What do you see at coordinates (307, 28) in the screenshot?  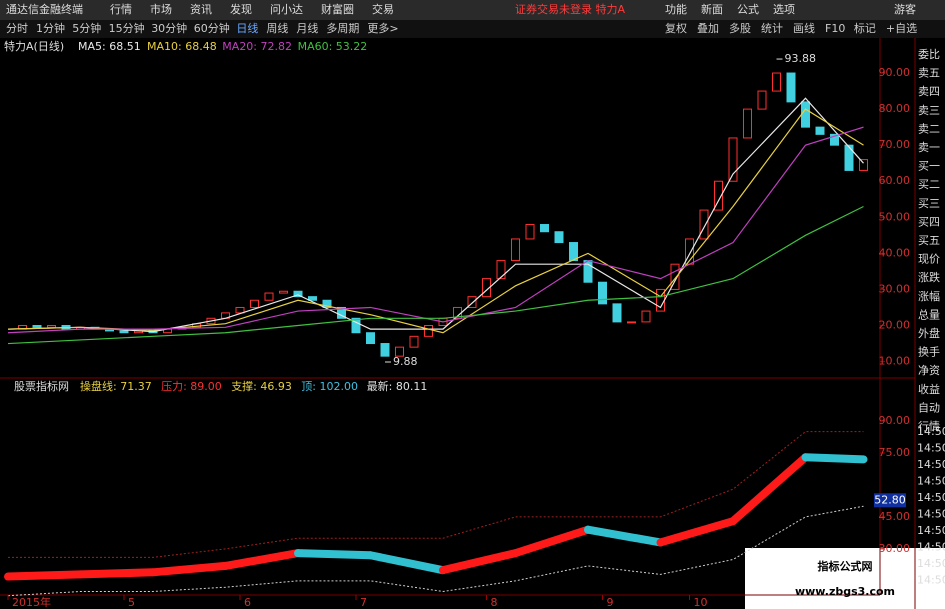 I see `period-tab: 月线` at bounding box center [307, 28].